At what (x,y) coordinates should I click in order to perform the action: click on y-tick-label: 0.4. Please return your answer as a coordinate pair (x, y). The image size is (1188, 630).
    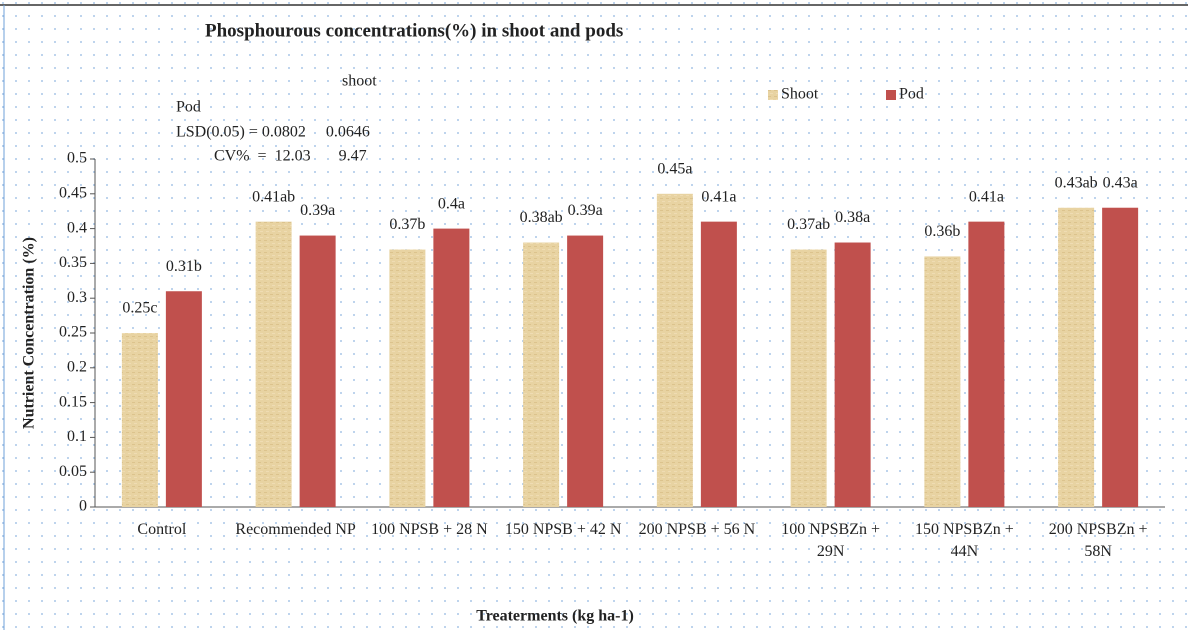
    Looking at the image, I should click on (77, 227).